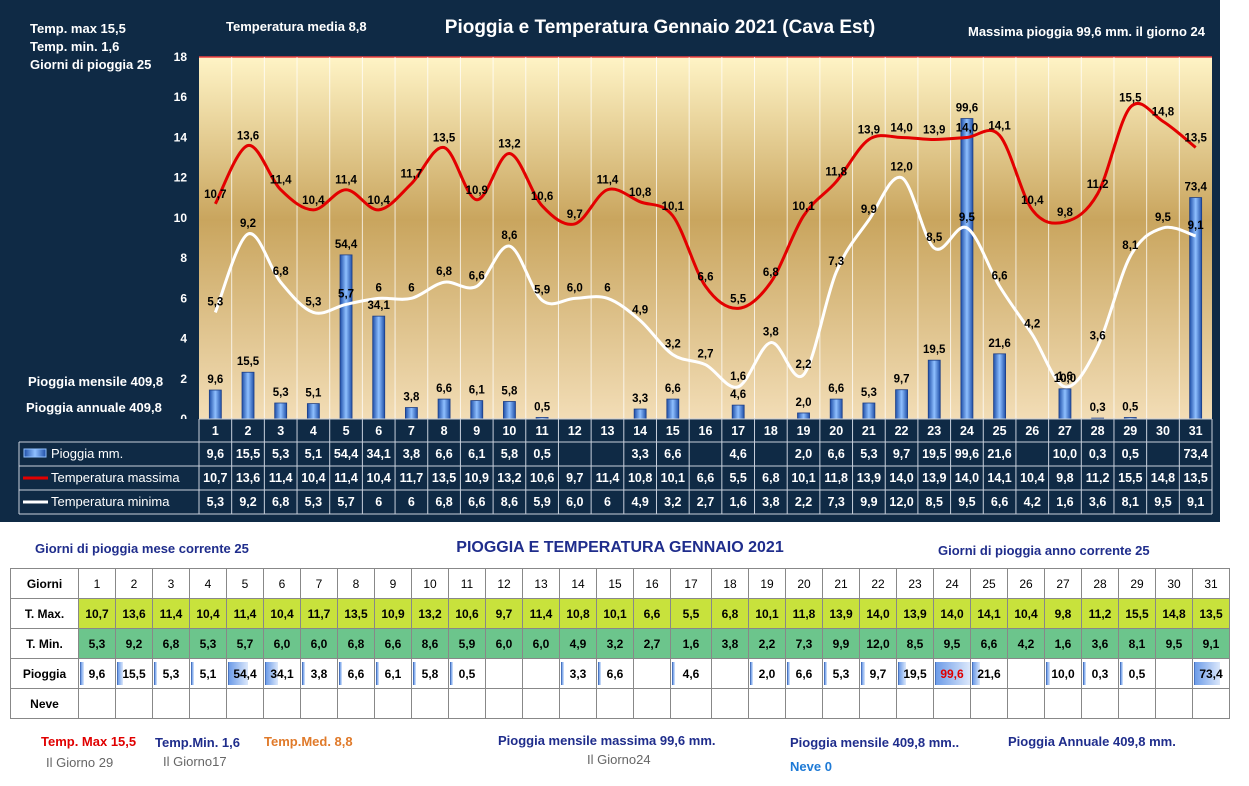 Image resolution: width=1249 pixels, height=786 pixels. Describe the element at coordinates (346, 454) in the screenshot. I see `table-cell-value: 54,4` at that location.